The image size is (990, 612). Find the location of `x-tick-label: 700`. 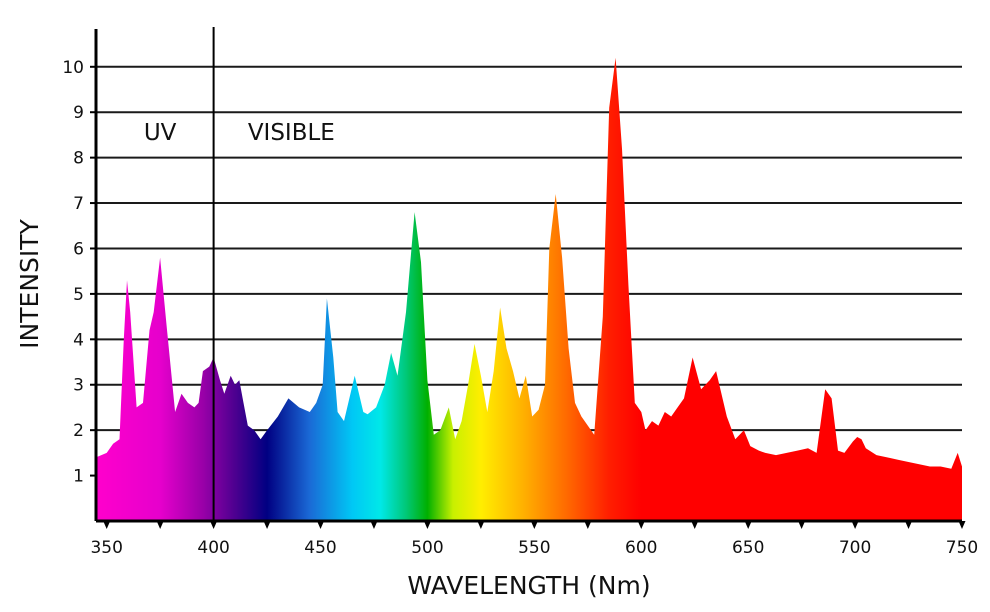

x-tick-label: 700 is located at coordinates (855, 548).